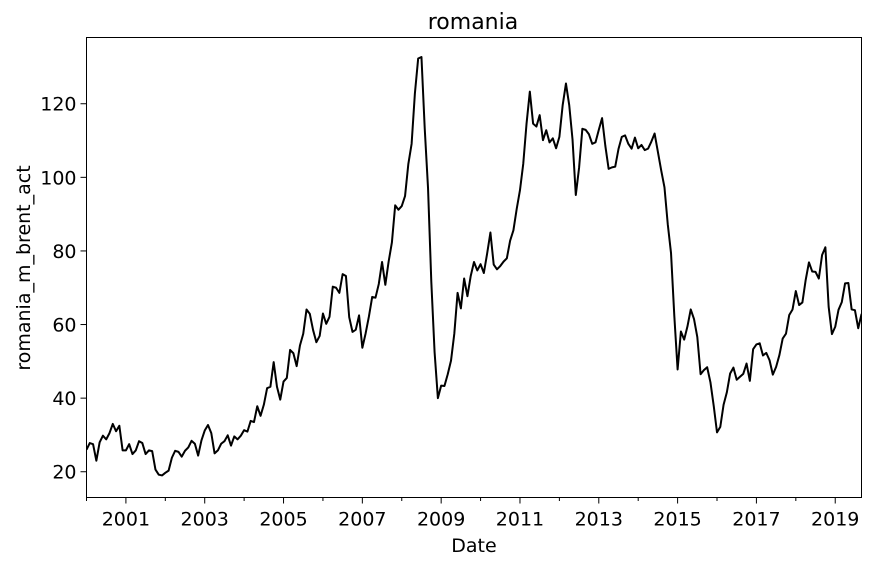 The image size is (871, 564). Describe the element at coordinates (205, 520) in the screenshot. I see `x-tick-label: 2003` at that location.